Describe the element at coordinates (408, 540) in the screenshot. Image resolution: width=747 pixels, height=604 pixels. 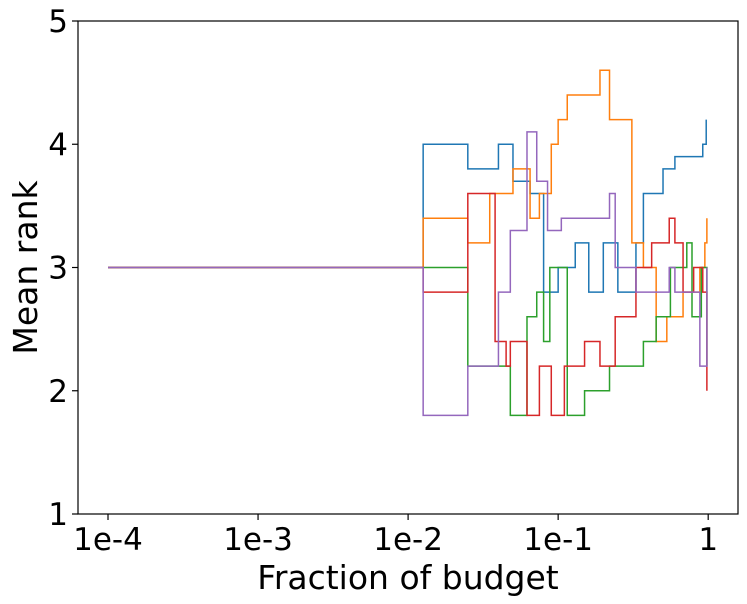
I see `x-tick-label: 1e-2` at that location.